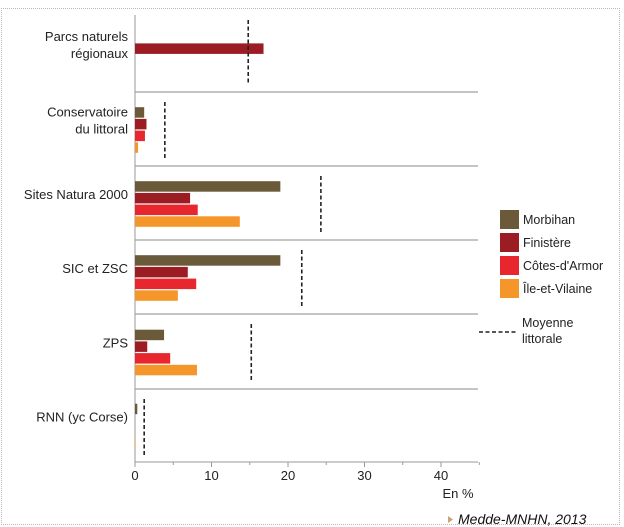 This screenshot has height=527, width=624. I want to click on category-label: Parcs naturels, so click(87, 36).